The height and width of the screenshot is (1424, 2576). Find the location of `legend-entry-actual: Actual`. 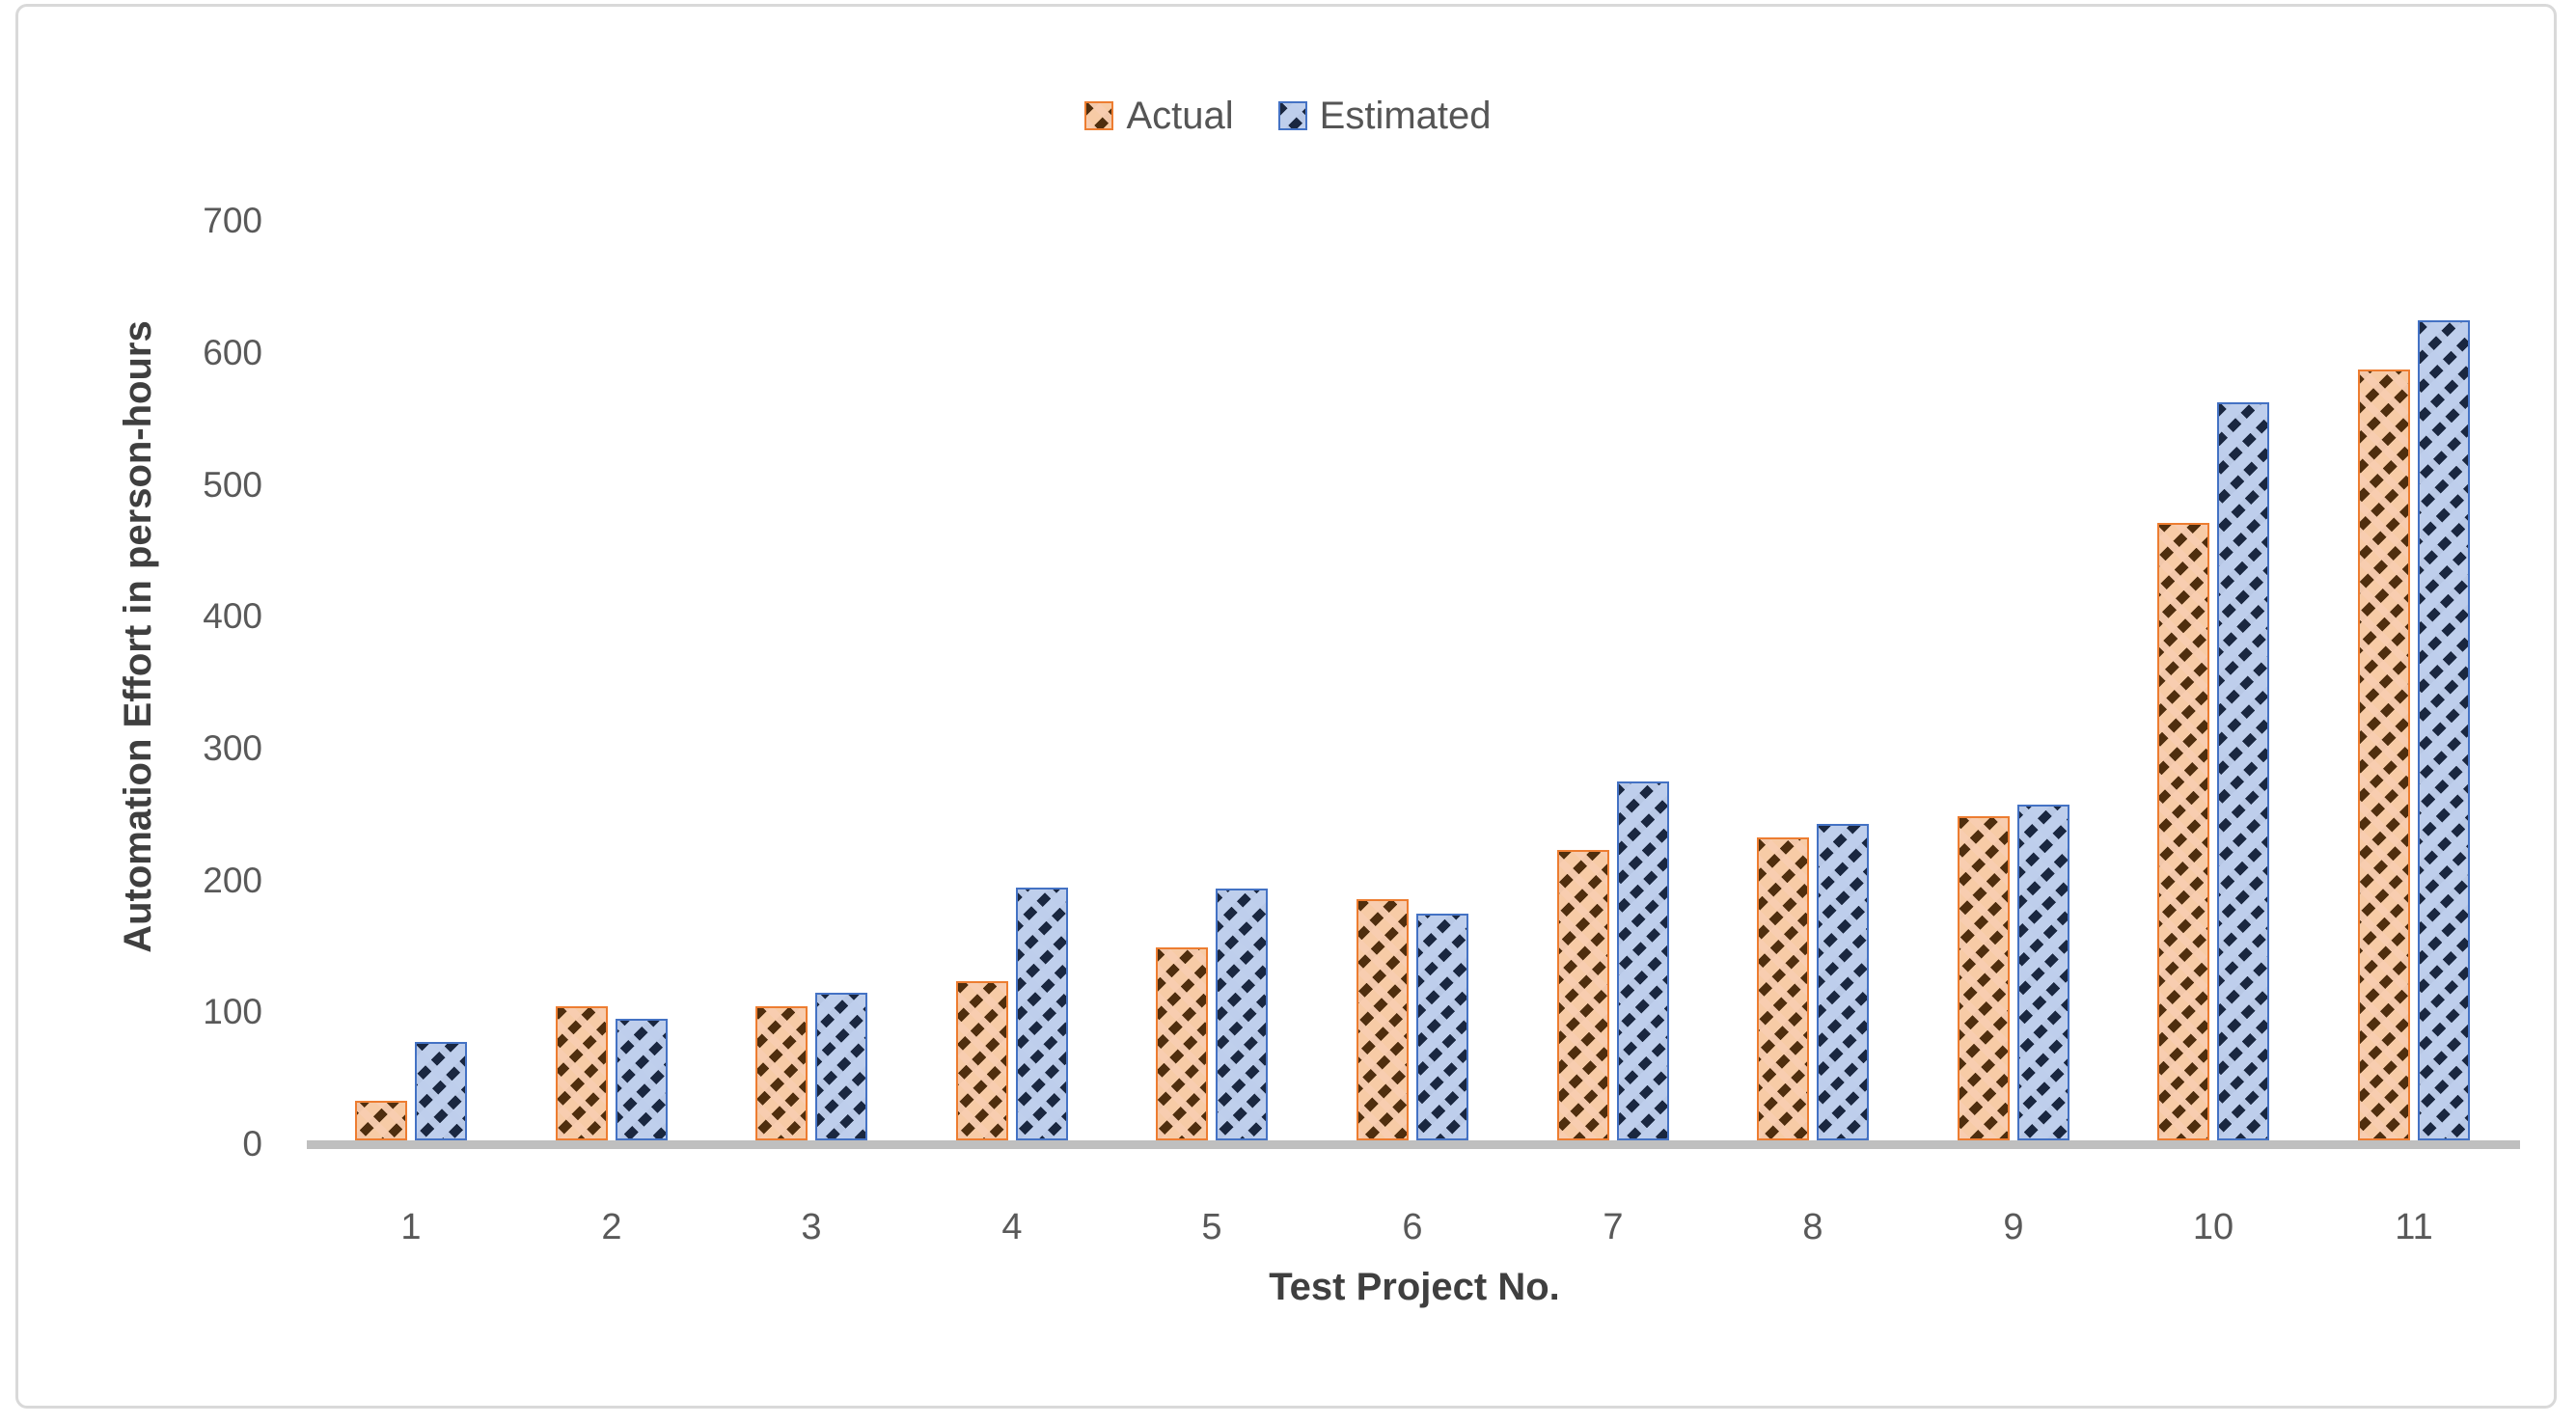

legend-entry-actual: Actual is located at coordinates (1159, 116).